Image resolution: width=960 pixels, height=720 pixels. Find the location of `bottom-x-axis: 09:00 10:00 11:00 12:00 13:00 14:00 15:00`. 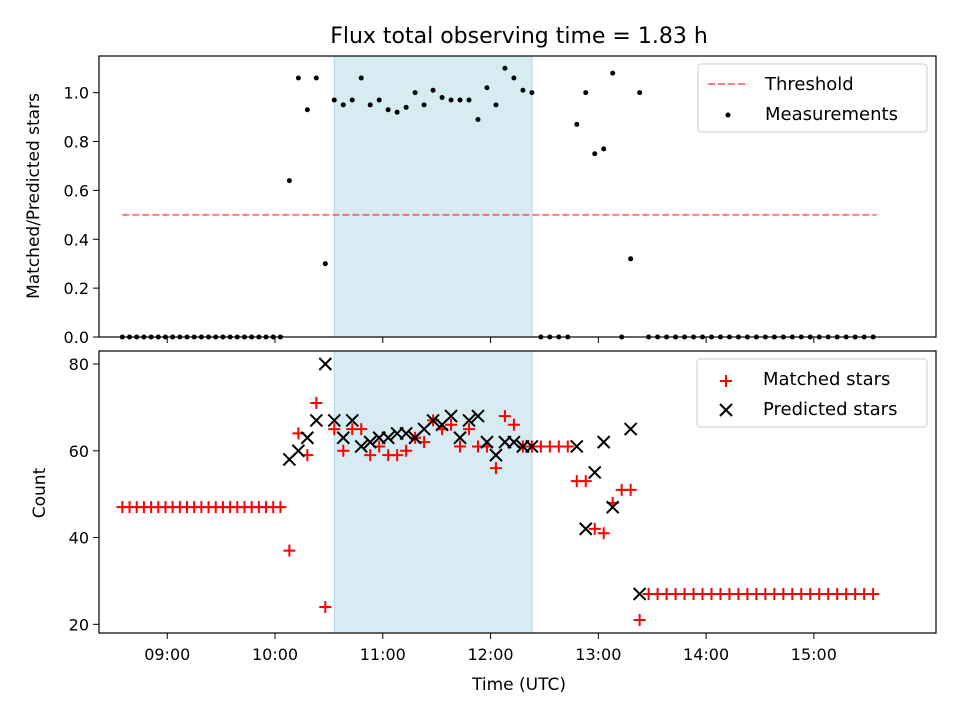

bottom-x-axis: 09:00 10:00 11:00 12:00 13:00 14:00 15:00 is located at coordinates (490, 648).